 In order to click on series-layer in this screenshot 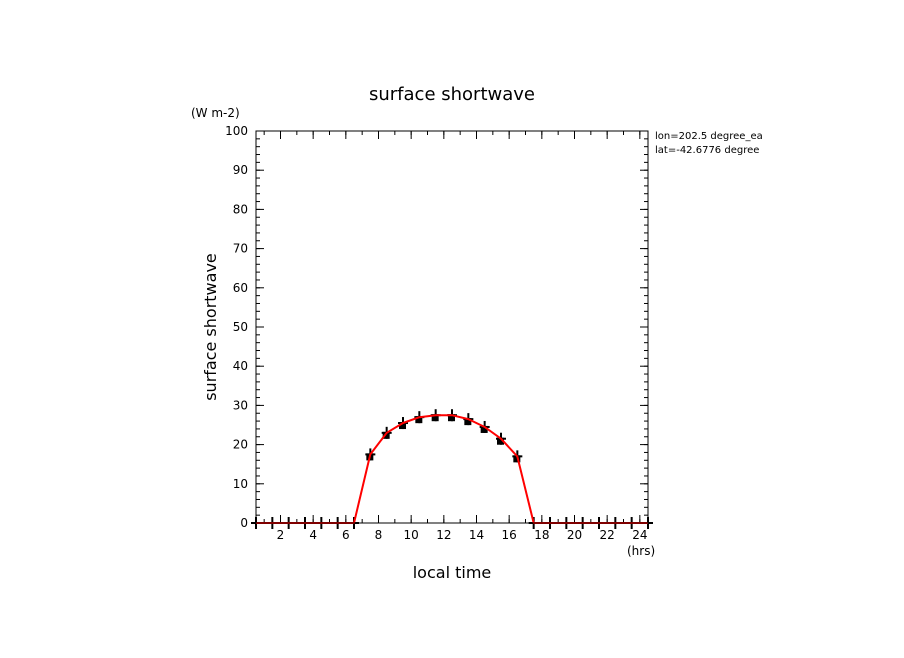, I will do `click(452, 469)`.